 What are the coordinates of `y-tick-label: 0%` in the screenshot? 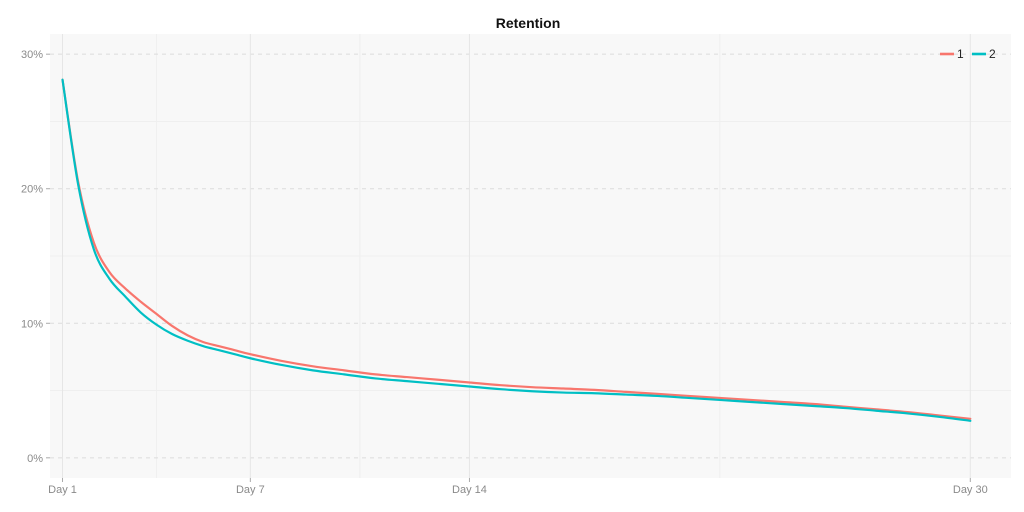 It's located at (35, 459).